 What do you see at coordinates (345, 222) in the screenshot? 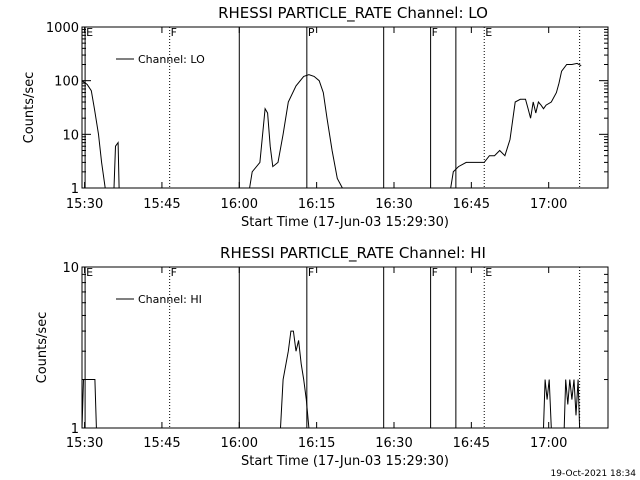
I see `chart-0-xlabel: Start Time (17-Jun-03 15:29:30)` at bounding box center [345, 222].